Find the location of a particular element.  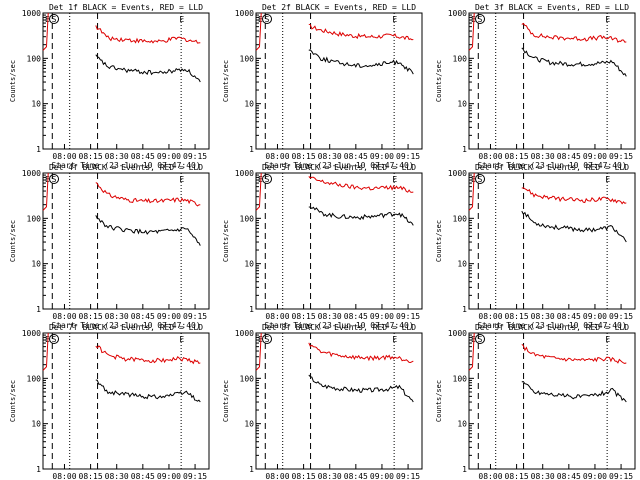

panel-title: Det 1f BLACK = Events, RED = LLD is located at coordinates (126, 7).